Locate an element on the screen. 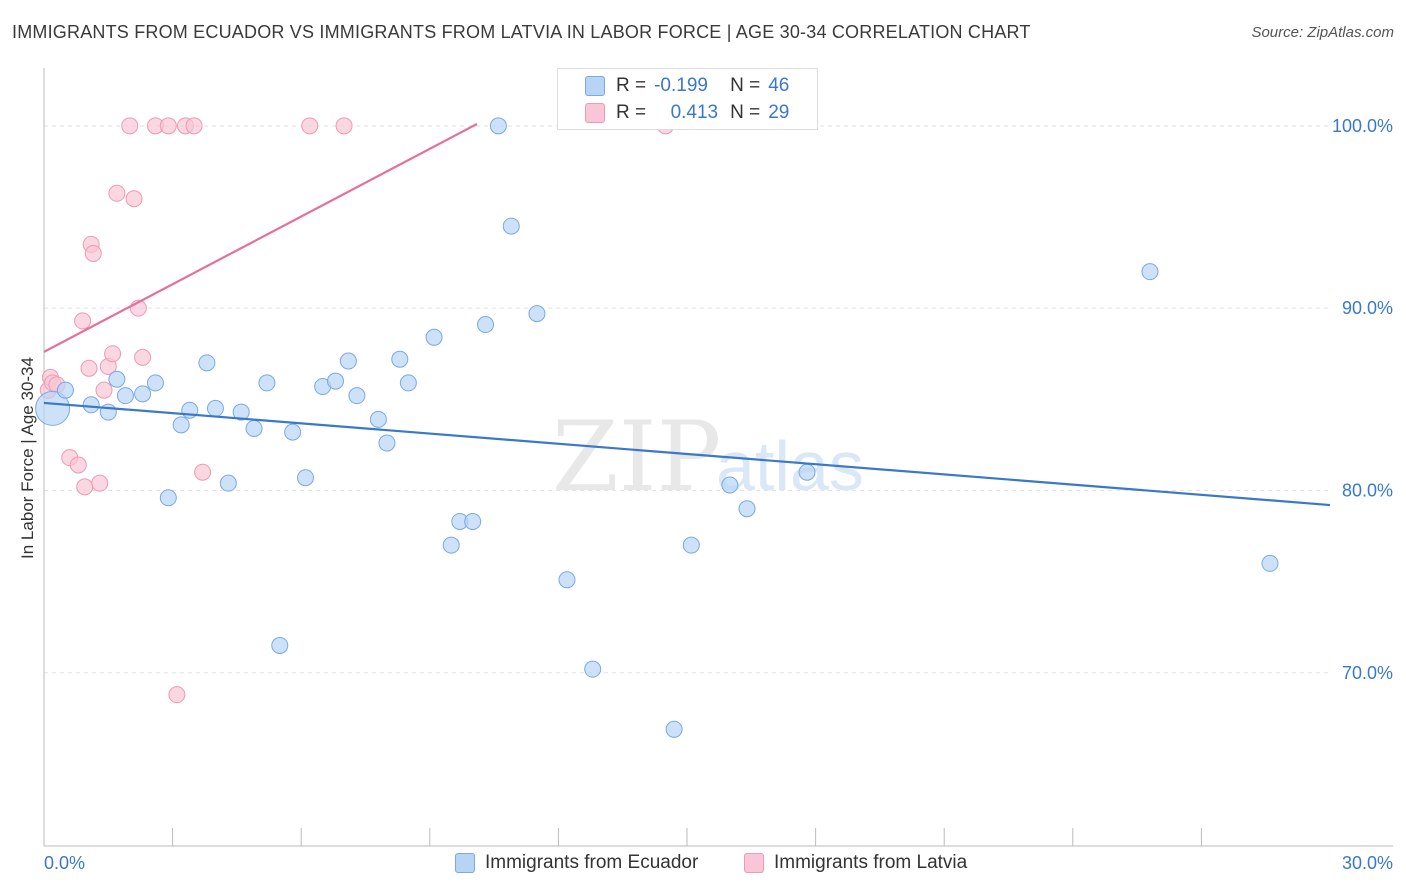 The width and height of the screenshot is (1406, 892). latvia-r-value: 0.413 is located at coordinates (694, 112).